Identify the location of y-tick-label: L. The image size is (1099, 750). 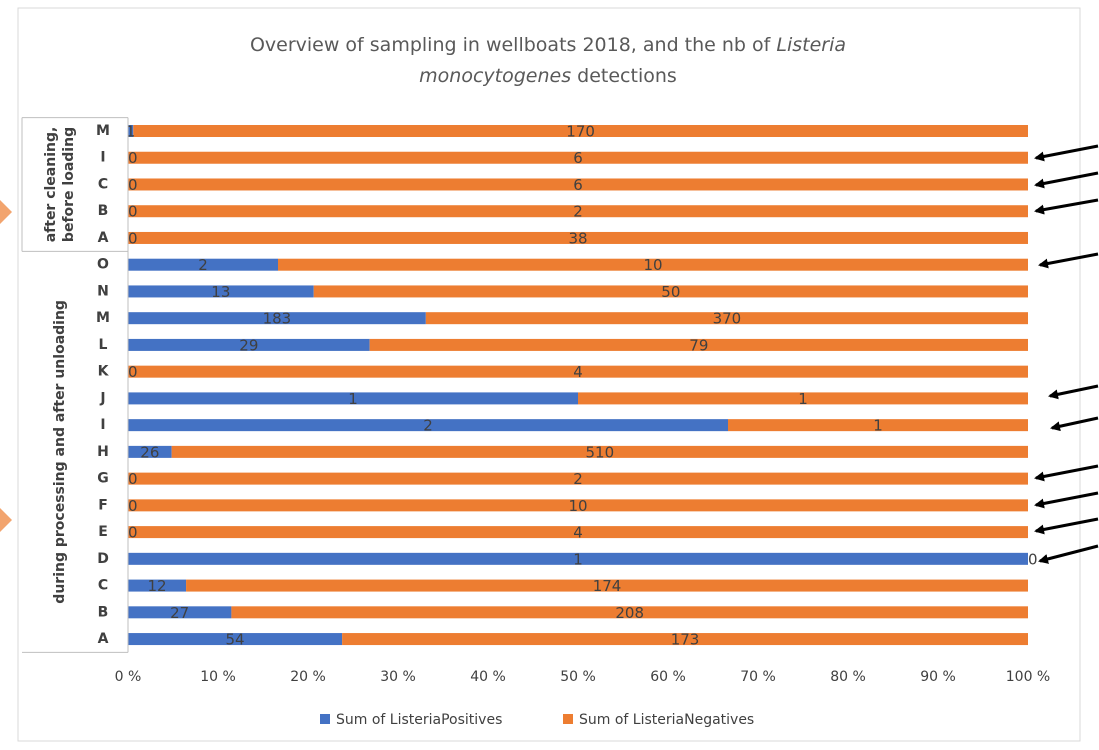
(103, 345).